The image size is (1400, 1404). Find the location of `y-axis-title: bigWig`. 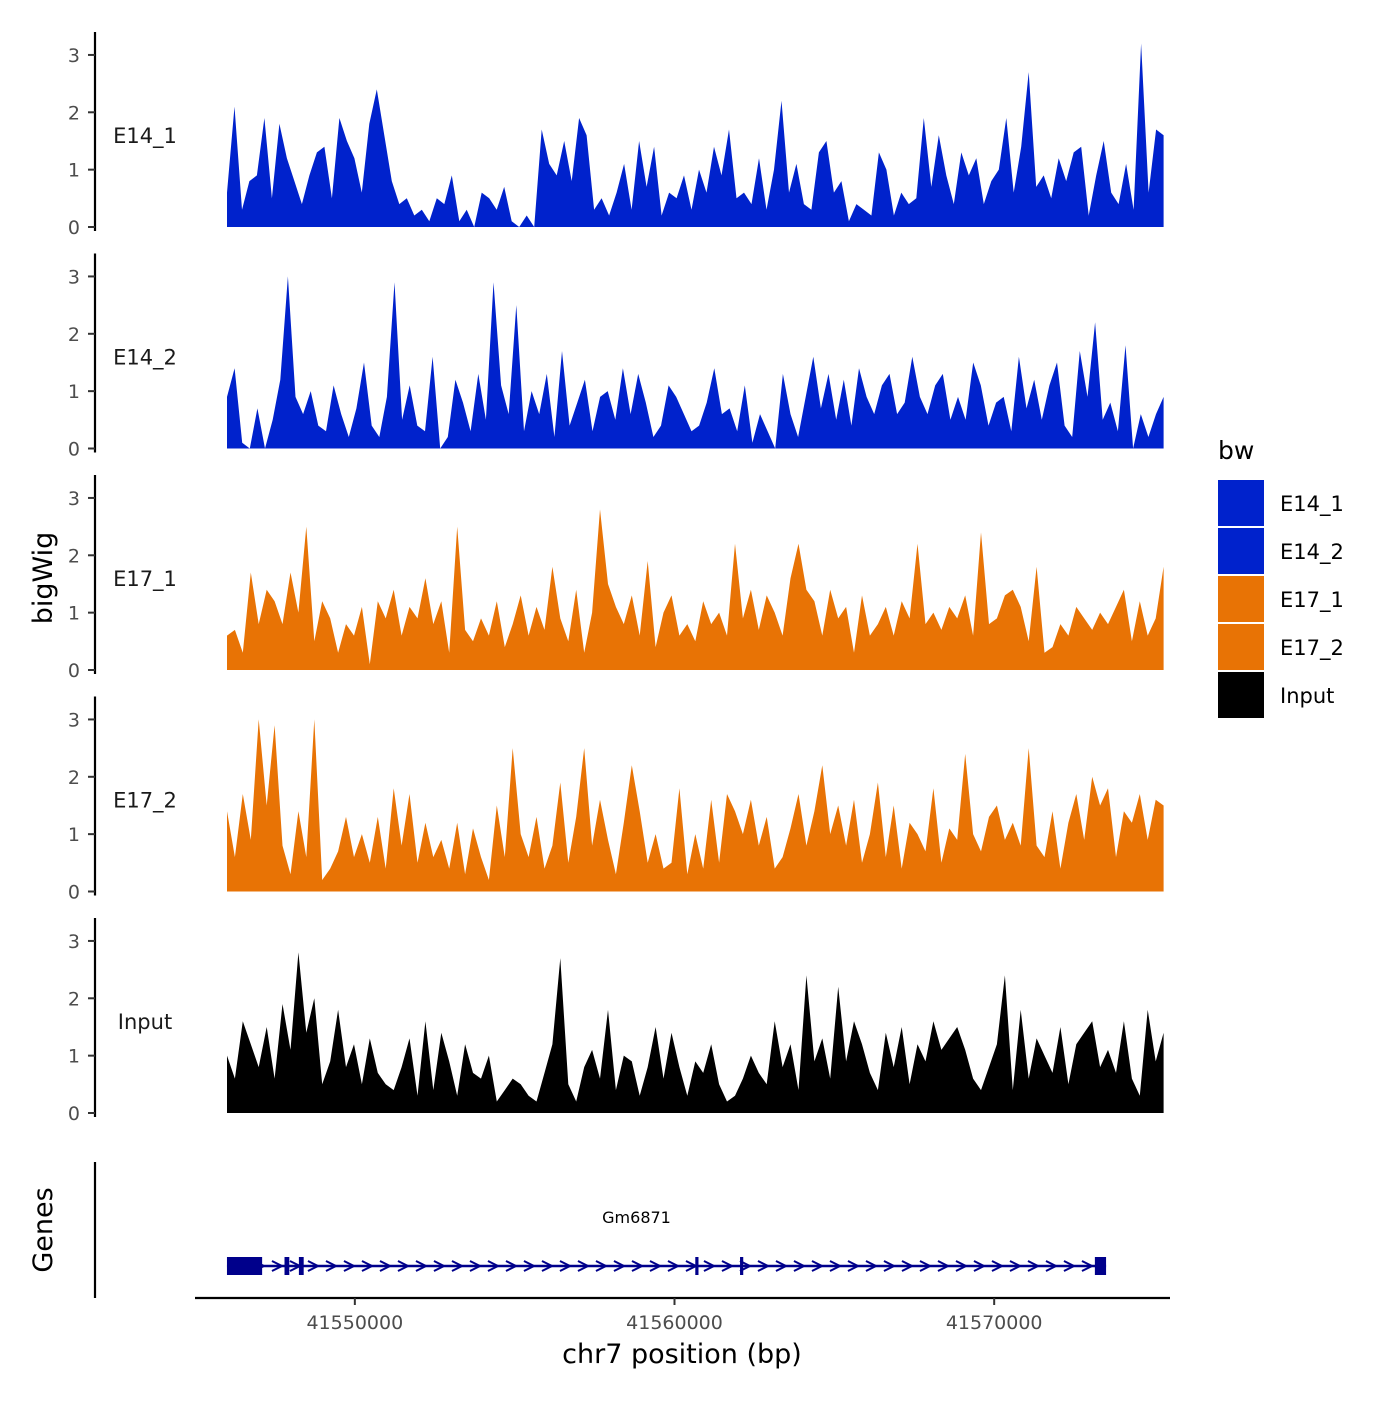

y-axis-title: bigWig is located at coordinates (43, 578).